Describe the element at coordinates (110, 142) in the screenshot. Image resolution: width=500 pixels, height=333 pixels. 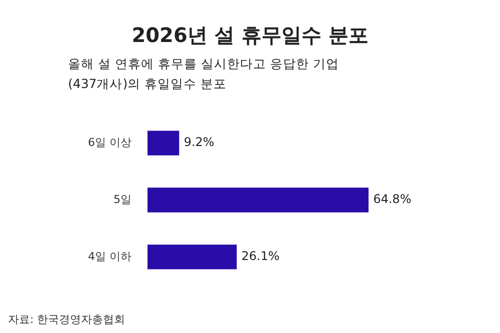
I see `y-tick-label: 6일 이상` at that location.